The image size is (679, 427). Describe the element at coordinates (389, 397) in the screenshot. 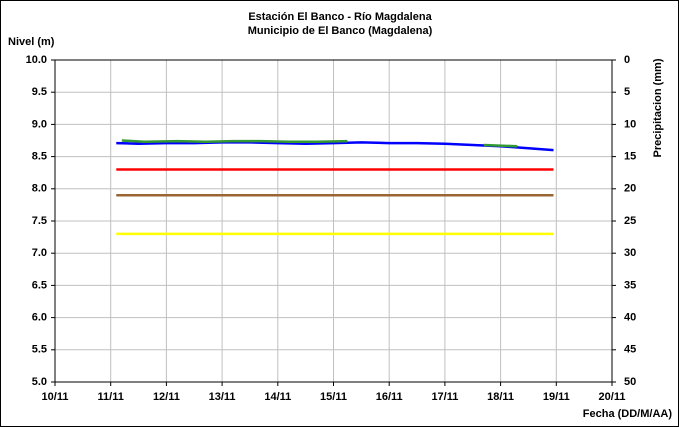

I see `x-tick-label: 16/11` at that location.